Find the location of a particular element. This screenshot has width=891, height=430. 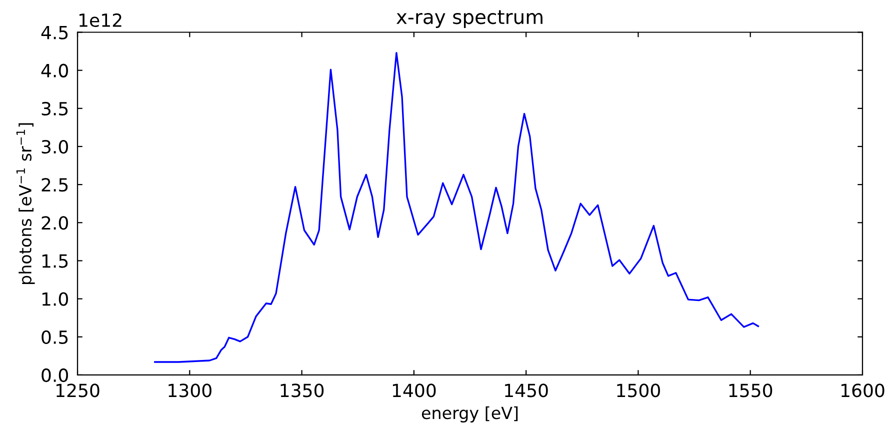

x-tick-label: 1500 is located at coordinates (638, 391).